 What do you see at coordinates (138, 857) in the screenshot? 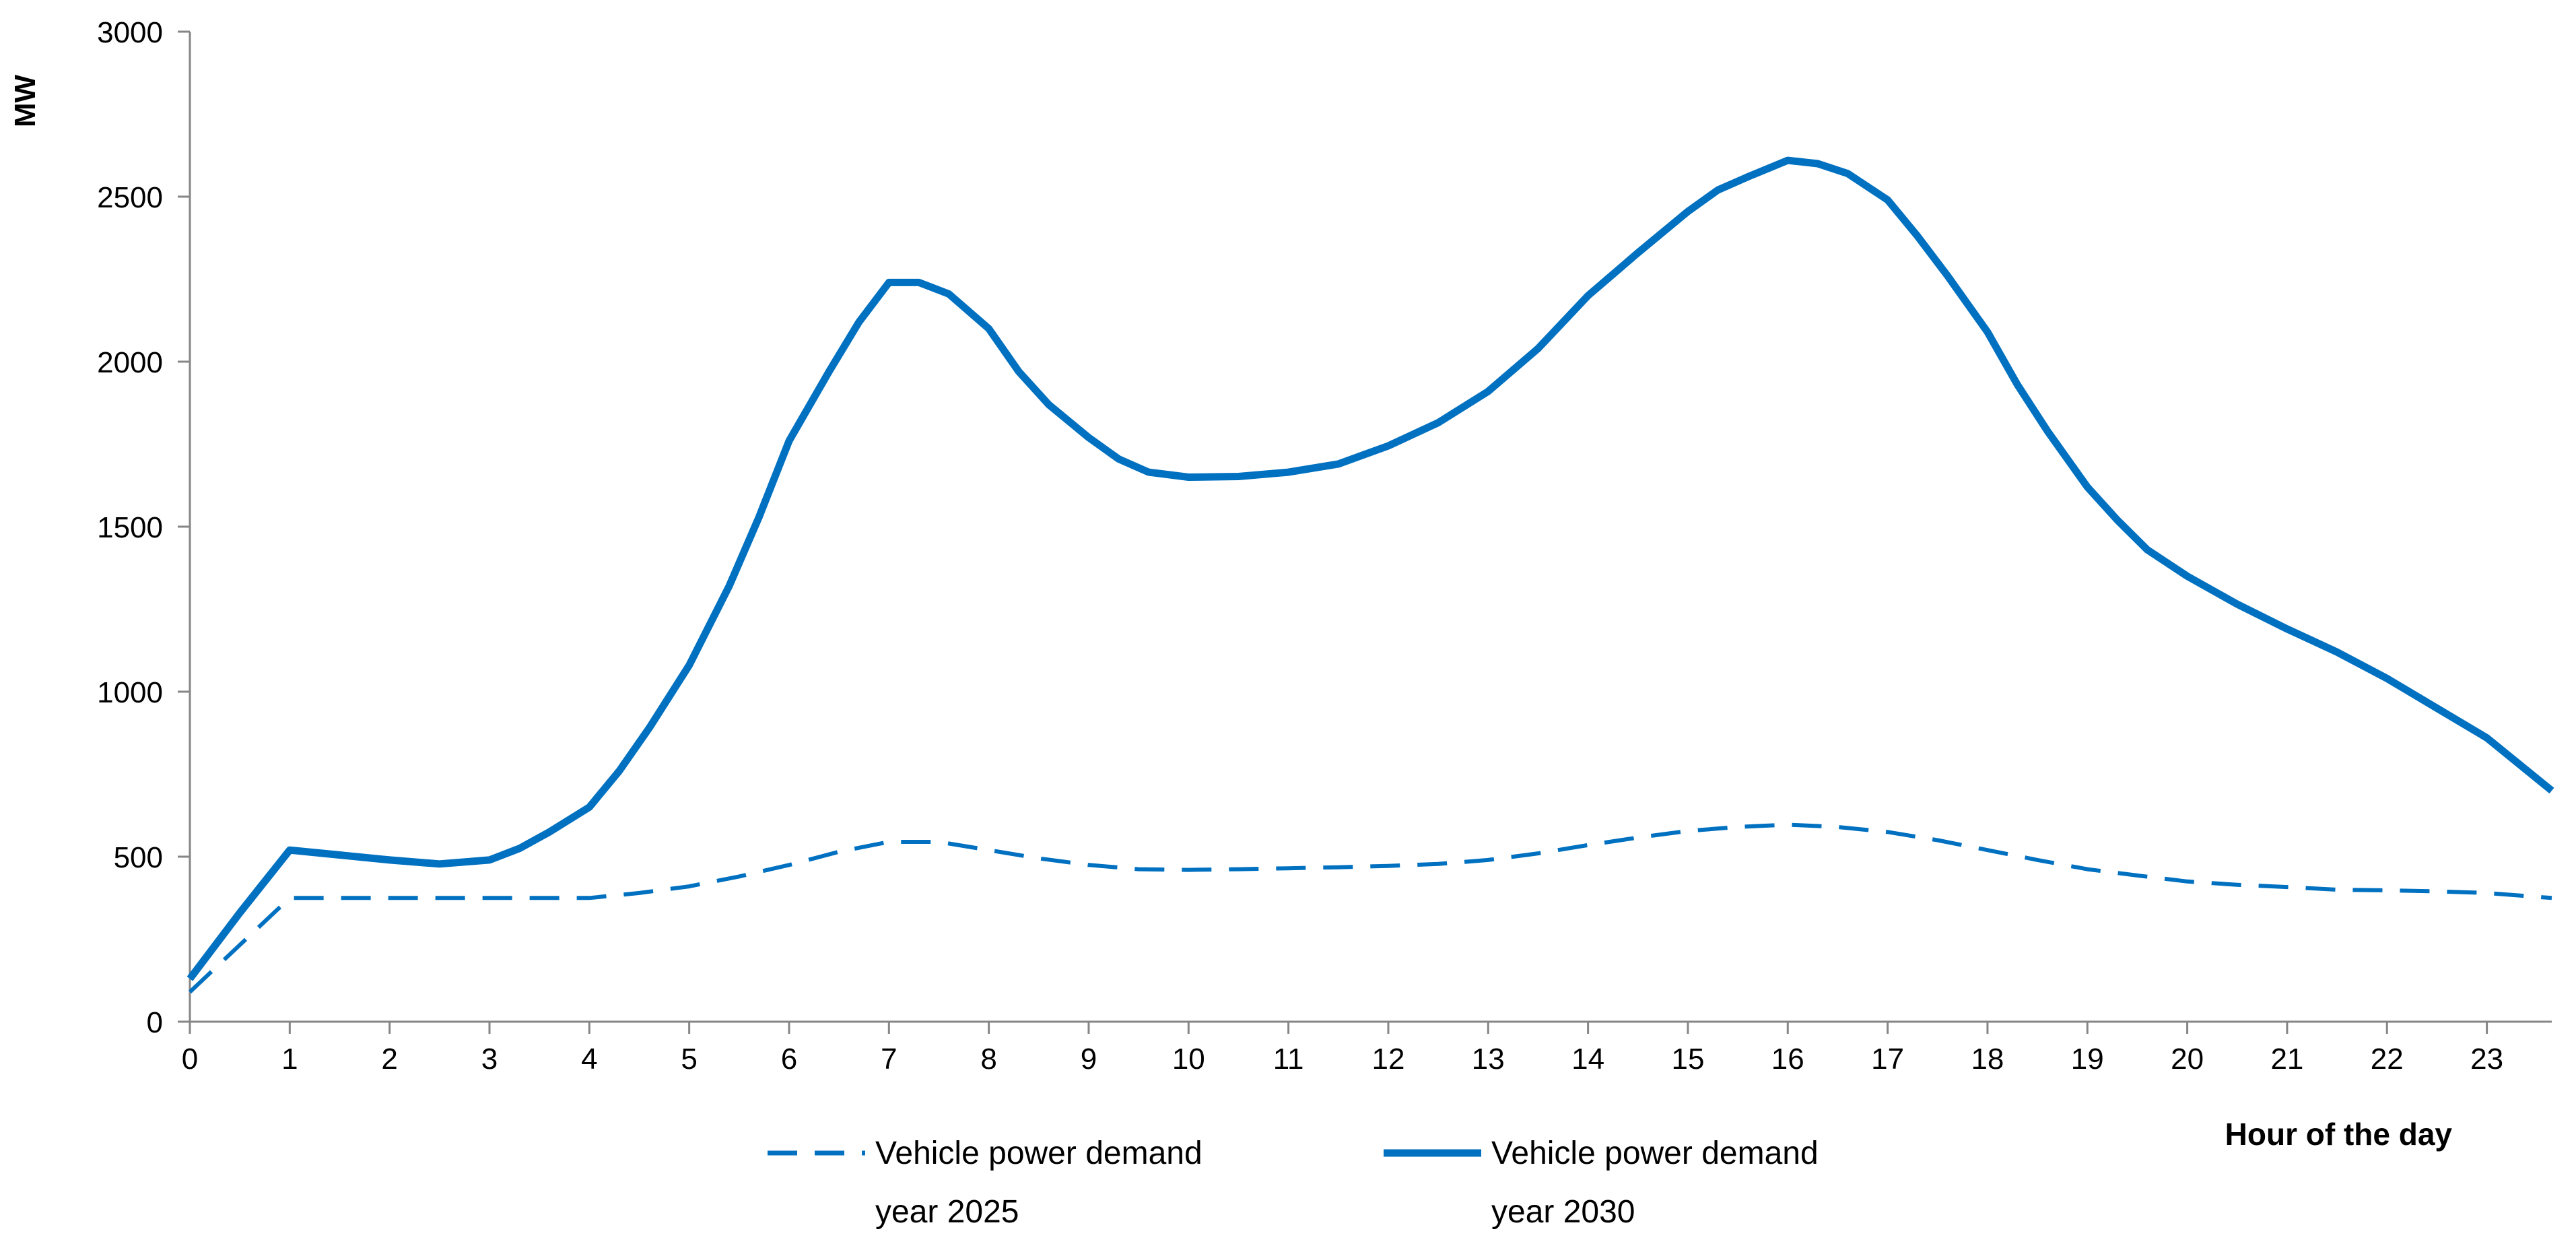
I see `y-tick-label: 500` at bounding box center [138, 857].